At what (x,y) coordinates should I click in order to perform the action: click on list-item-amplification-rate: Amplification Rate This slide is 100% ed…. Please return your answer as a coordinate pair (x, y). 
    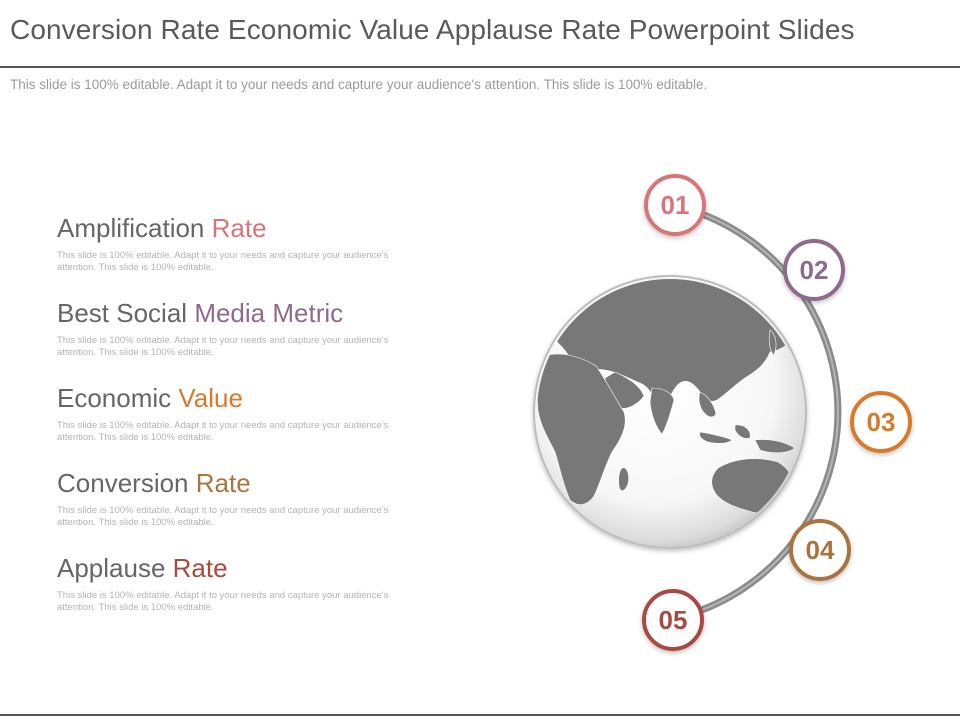
    Looking at the image, I should click on (247, 243).